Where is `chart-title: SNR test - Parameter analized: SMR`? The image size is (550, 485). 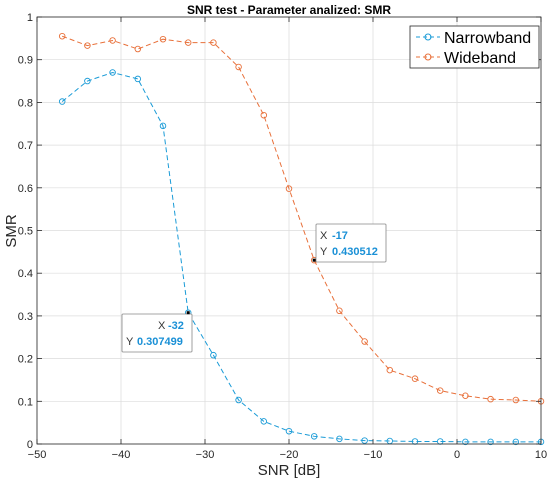
chart-title: SNR test - Parameter analized: SMR is located at coordinates (289, 10).